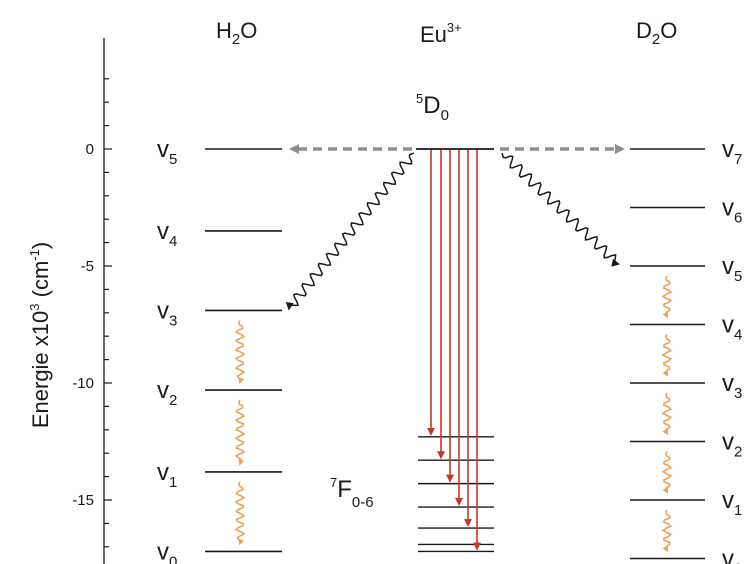  What do you see at coordinates (686, 350) in the screenshot?
I see `d2o-vibrational-levels: v7 v6 v5 v4 v3 v2 v1 v0` at bounding box center [686, 350].